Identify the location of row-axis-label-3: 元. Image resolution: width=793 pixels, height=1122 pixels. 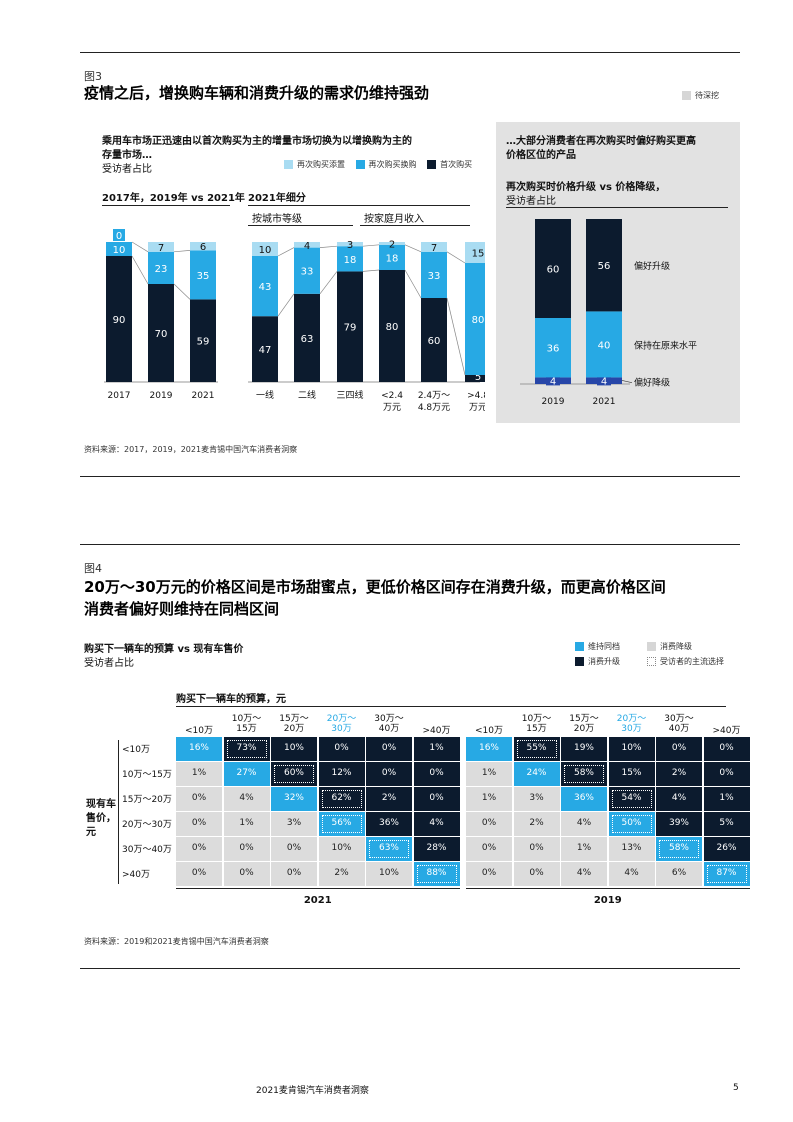
(91, 832).